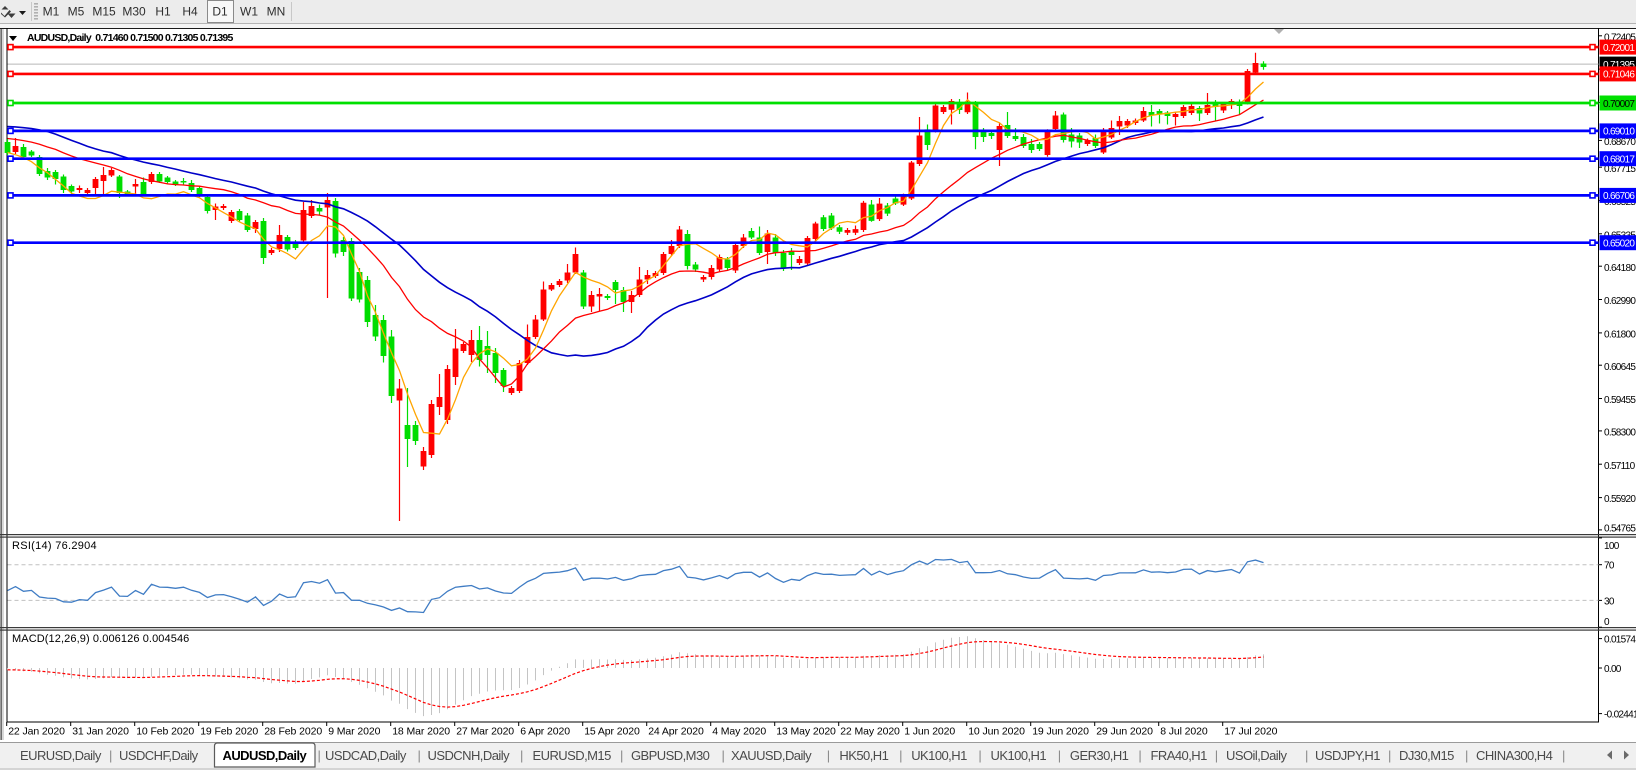 The height and width of the screenshot is (775, 1636). Describe the element at coordinates (1620, 640) in the screenshot. I see `svg-text: 0.01574` at that location.